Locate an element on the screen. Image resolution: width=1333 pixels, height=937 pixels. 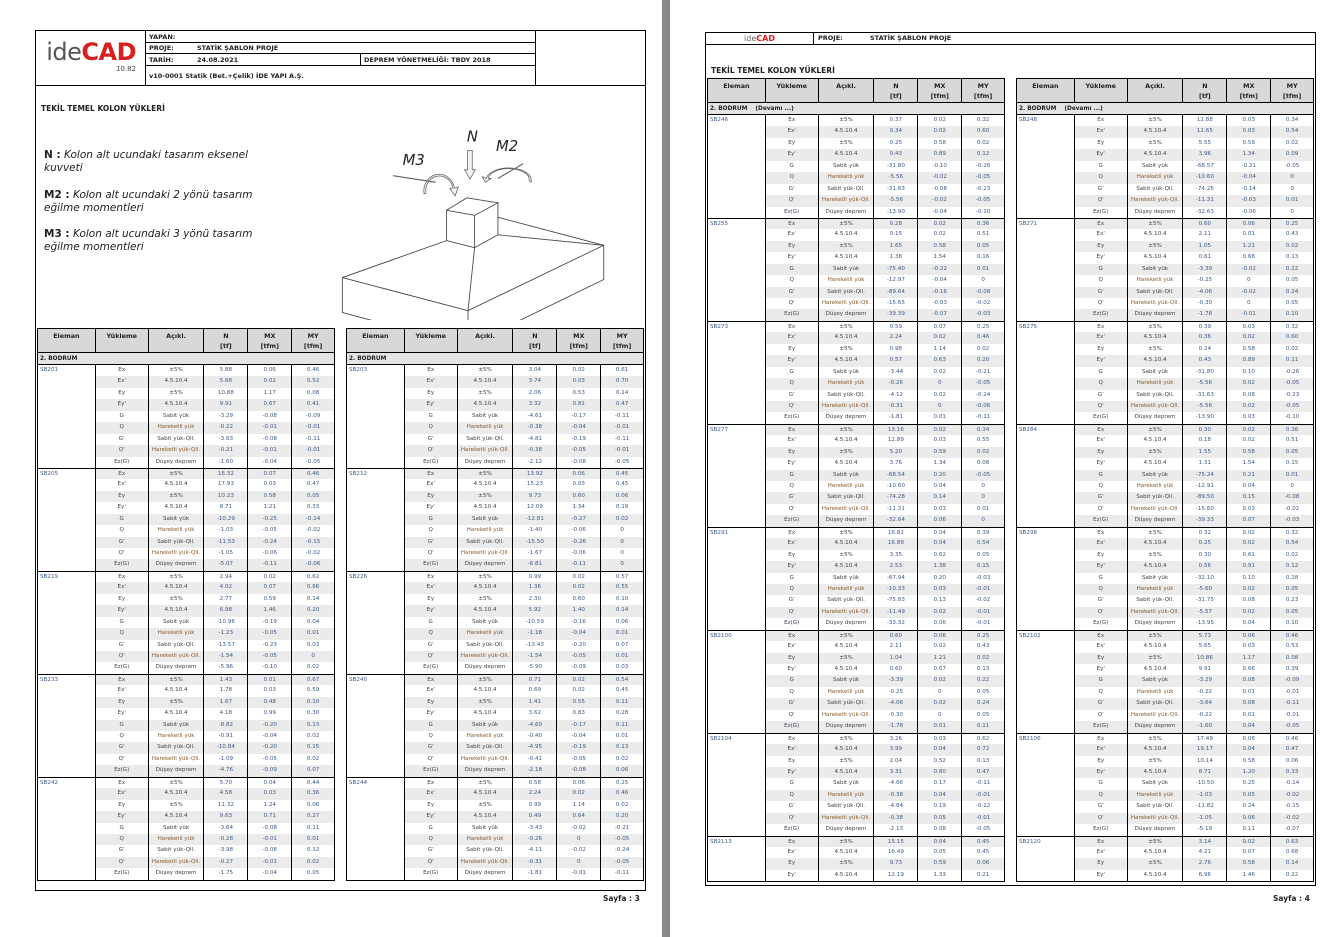
element-id: SB271 is located at coordinates (1046, 224).